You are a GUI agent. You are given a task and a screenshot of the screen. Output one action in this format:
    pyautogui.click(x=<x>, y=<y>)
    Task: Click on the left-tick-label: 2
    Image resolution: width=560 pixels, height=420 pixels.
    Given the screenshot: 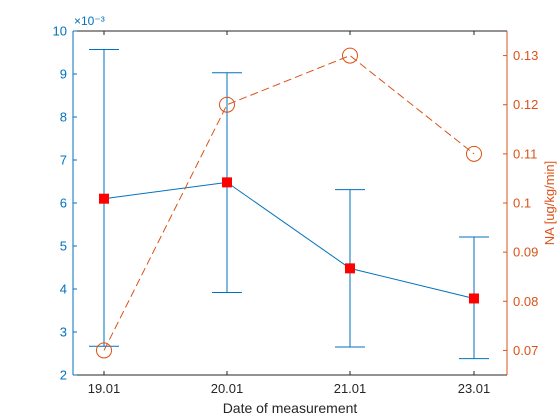 What is the action you would take?
    pyautogui.click(x=63, y=375)
    